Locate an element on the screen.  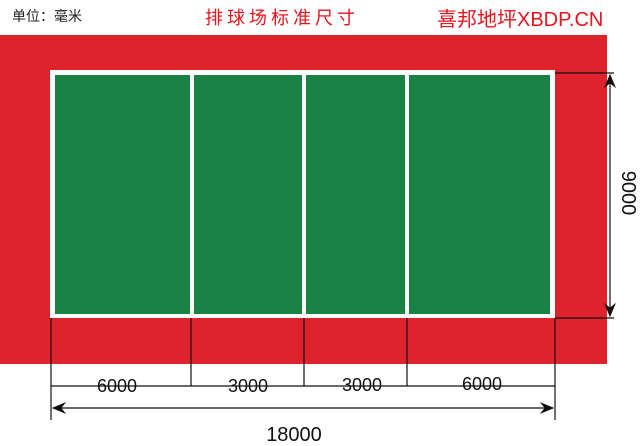
back-zone-left is located at coordinates (122, 194).